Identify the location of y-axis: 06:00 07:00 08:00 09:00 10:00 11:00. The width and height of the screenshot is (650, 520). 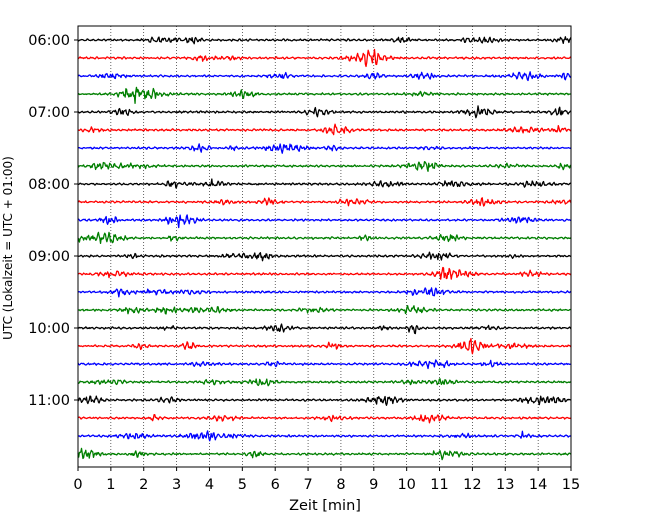
(53, 221).